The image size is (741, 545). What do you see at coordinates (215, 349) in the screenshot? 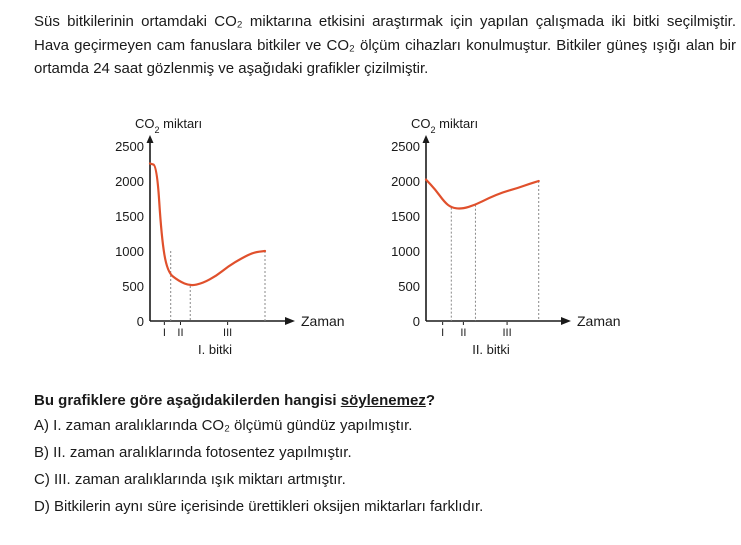
I see `chart-title: I. bitki` at bounding box center [215, 349].